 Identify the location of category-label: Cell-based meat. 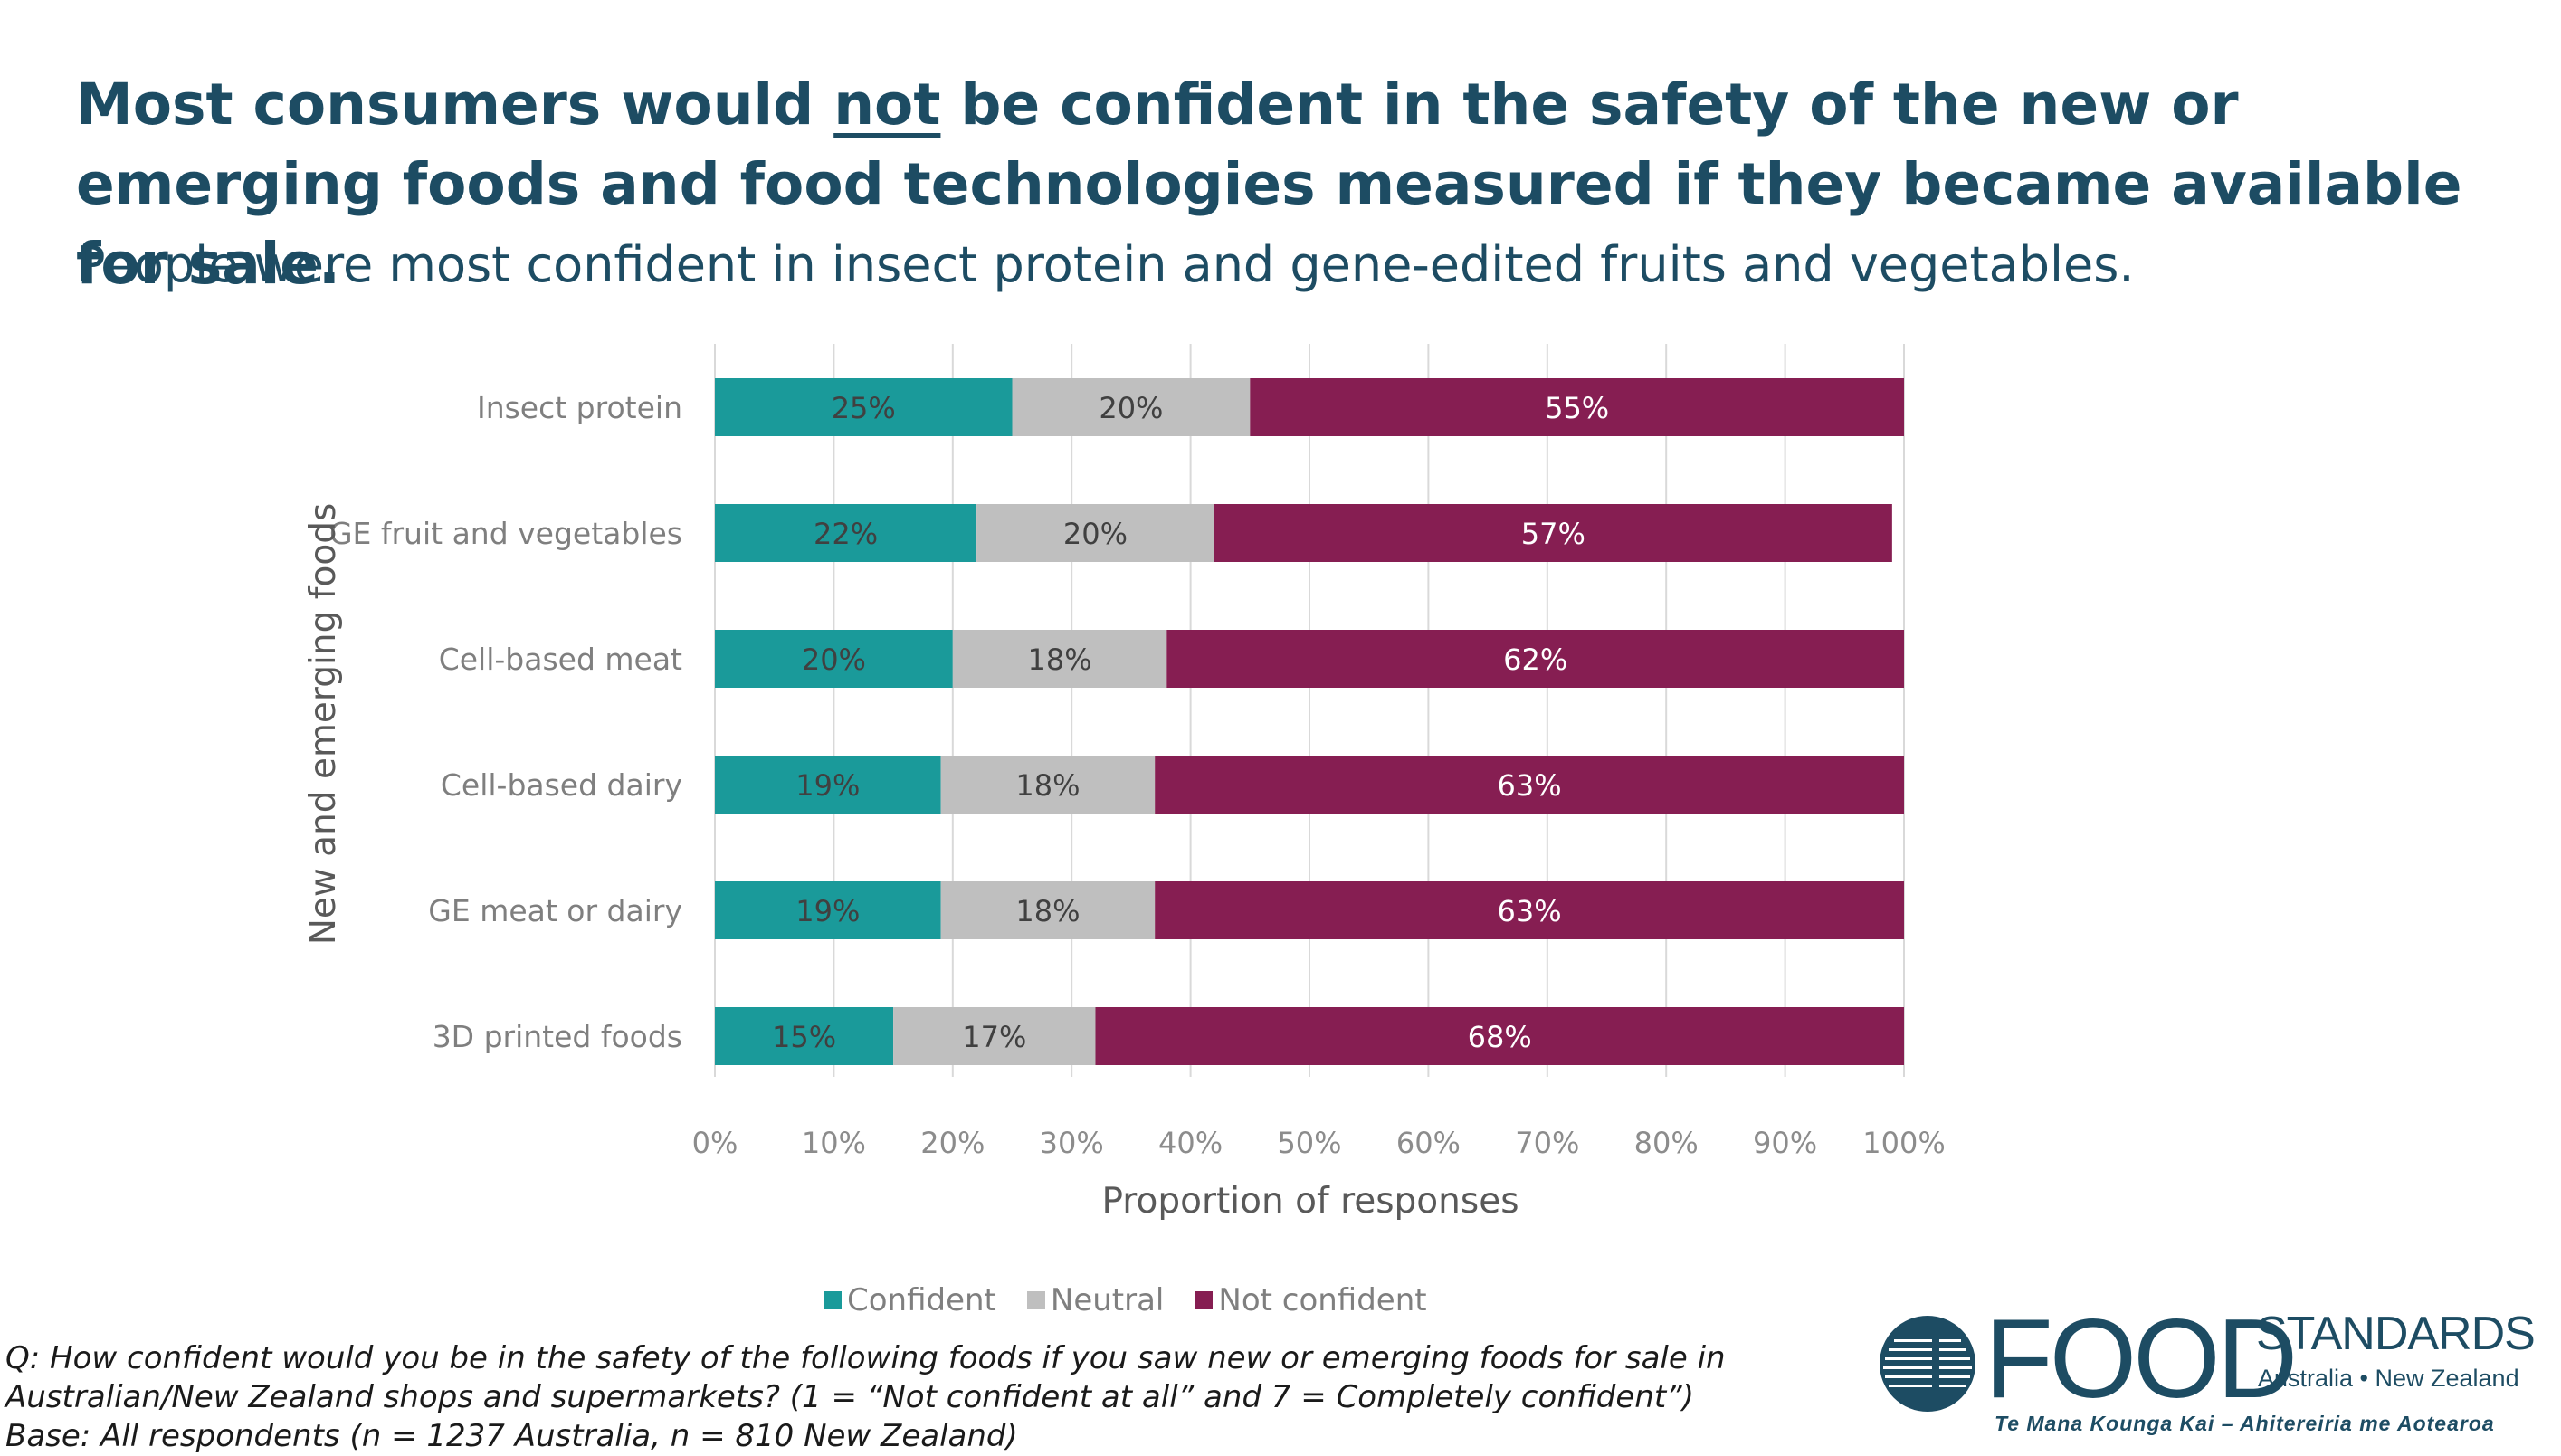
(560, 660).